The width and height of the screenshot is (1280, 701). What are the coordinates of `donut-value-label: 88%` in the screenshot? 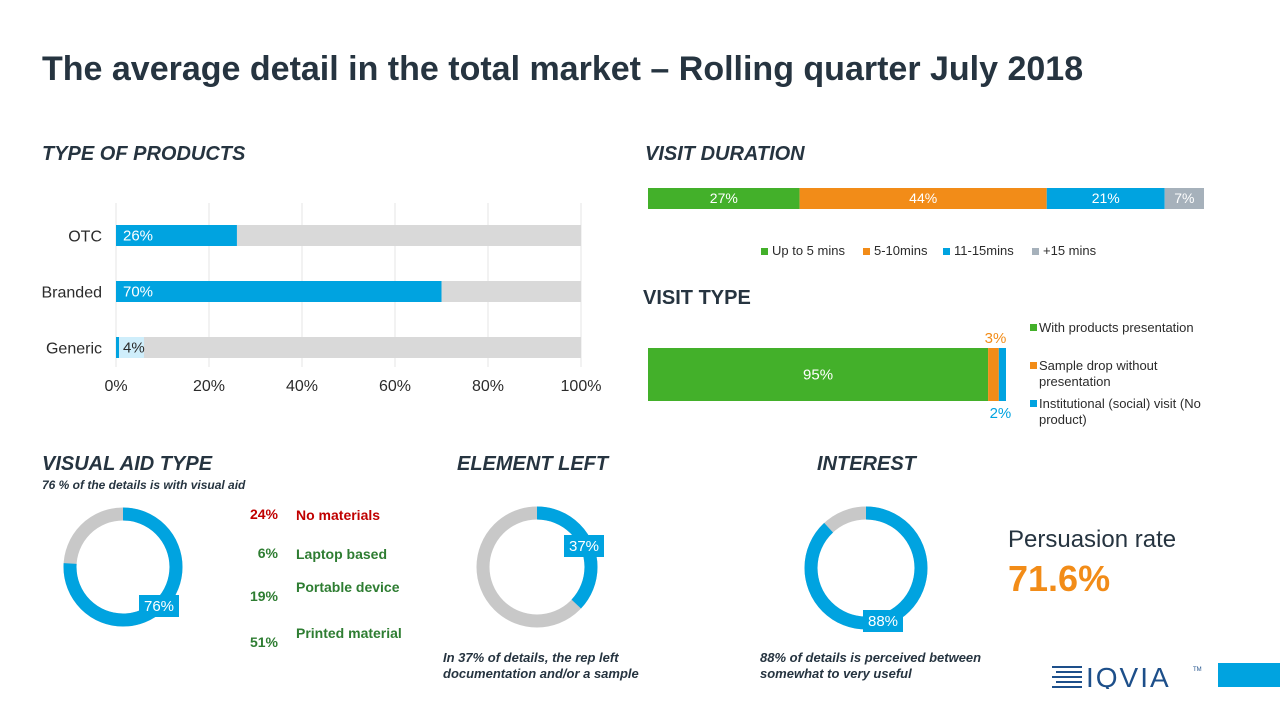 It's located at (883, 621).